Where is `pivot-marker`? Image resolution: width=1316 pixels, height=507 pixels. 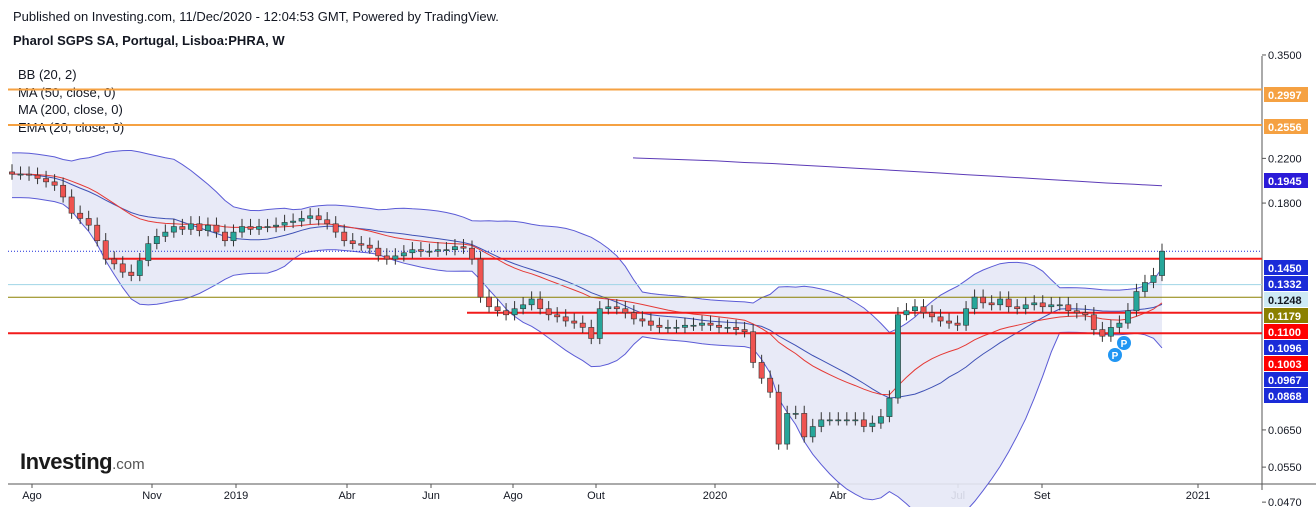 pivot-marker is located at coordinates (1124, 343).